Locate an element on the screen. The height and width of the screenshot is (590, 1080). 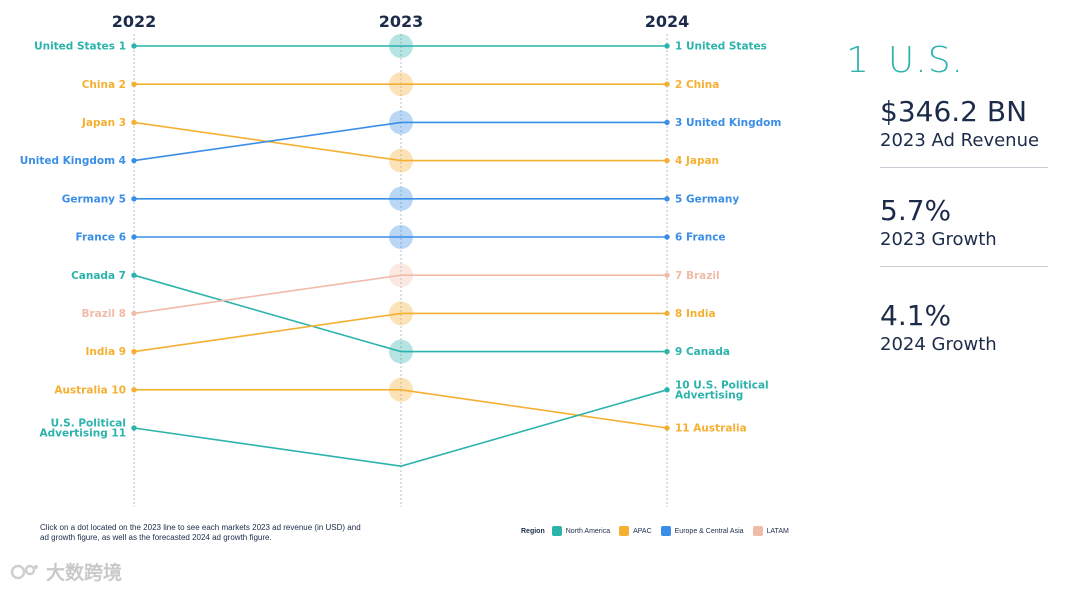
label-2022-ca: Canada 7 is located at coordinates (98, 276).